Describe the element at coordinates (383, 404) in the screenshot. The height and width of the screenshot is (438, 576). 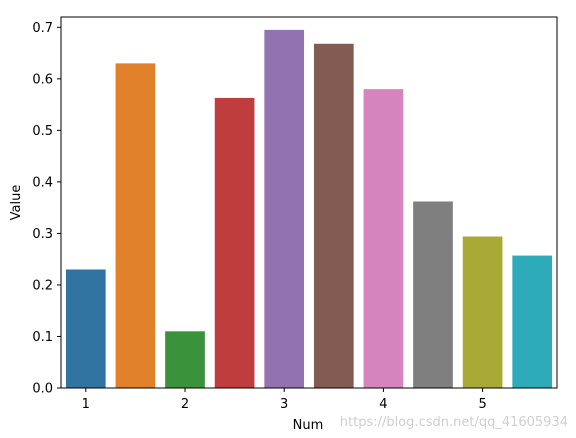
I see `x-tick-label: 4` at that location.